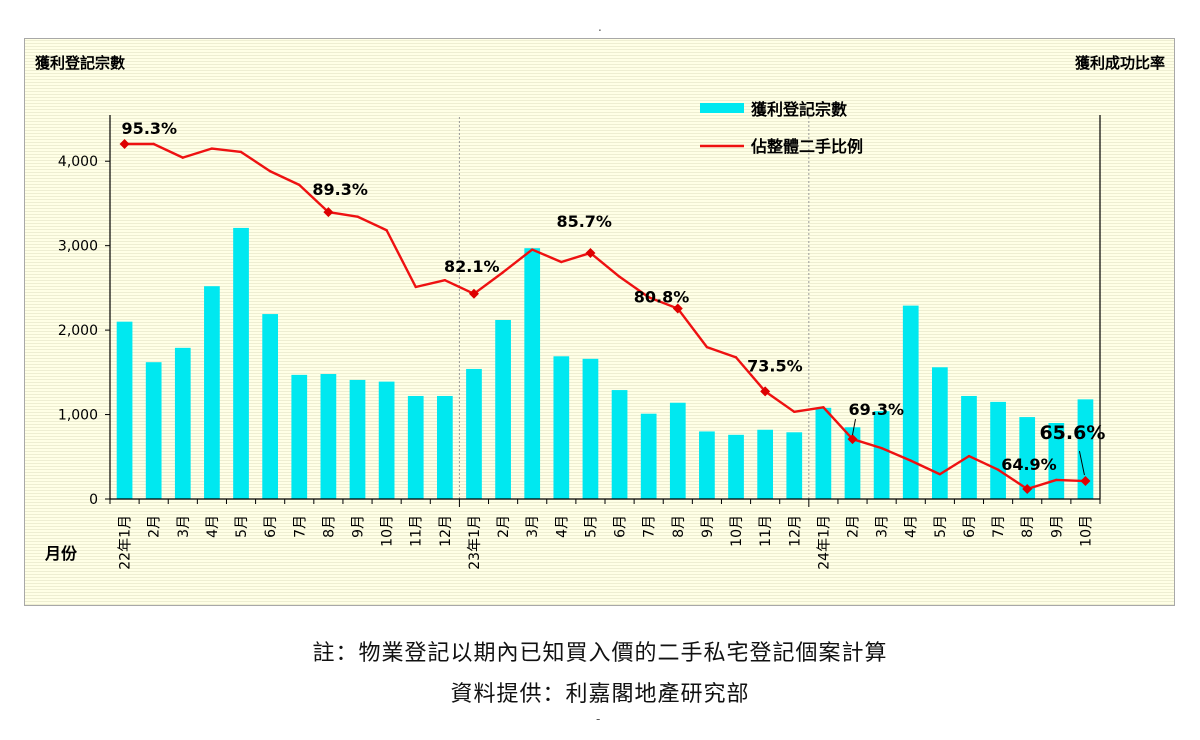 This screenshot has width=1200, height=740. What do you see at coordinates (600, 27) in the screenshot?
I see `page-mark-top: .` at bounding box center [600, 27].